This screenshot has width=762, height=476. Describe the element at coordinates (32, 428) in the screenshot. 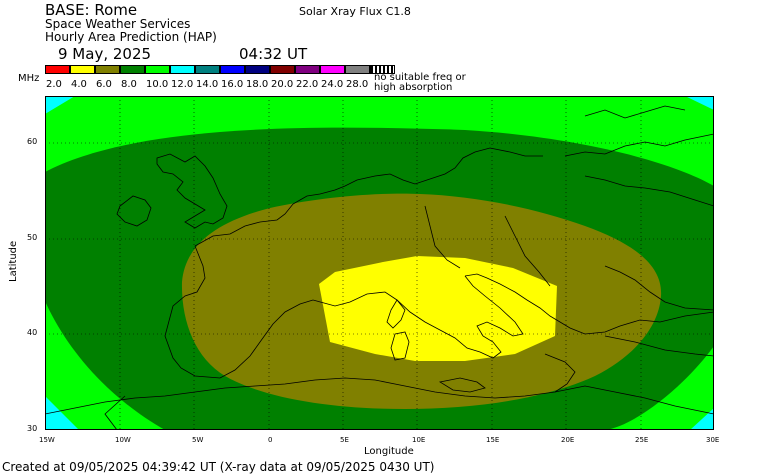

I see `lat-tick-30: 30` at that location.